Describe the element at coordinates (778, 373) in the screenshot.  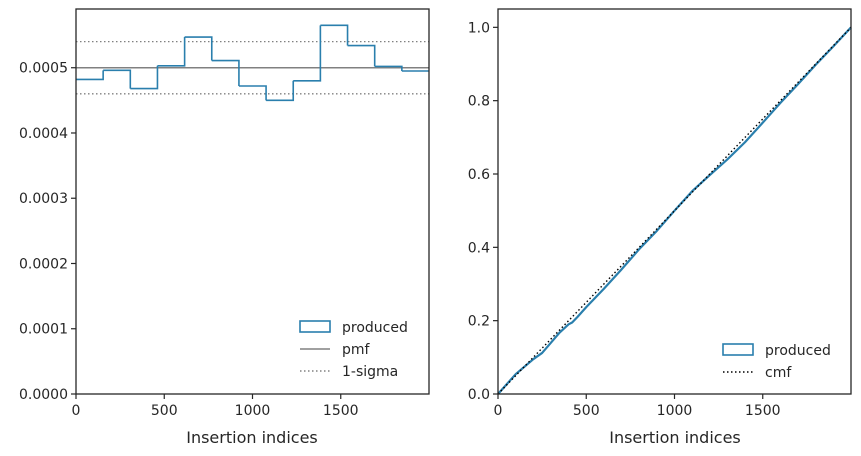
I see `legend-cmf-label: cmf` at that location.